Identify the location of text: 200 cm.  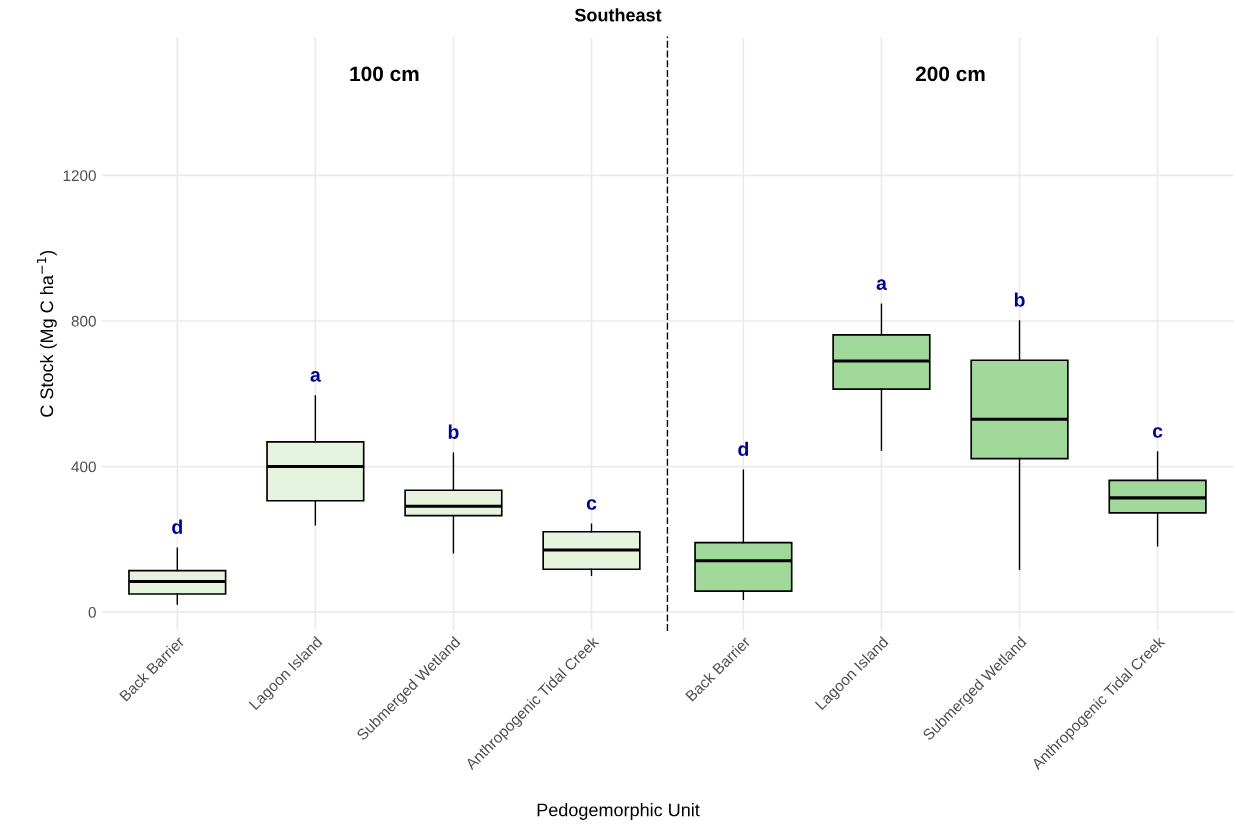
(950, 74).